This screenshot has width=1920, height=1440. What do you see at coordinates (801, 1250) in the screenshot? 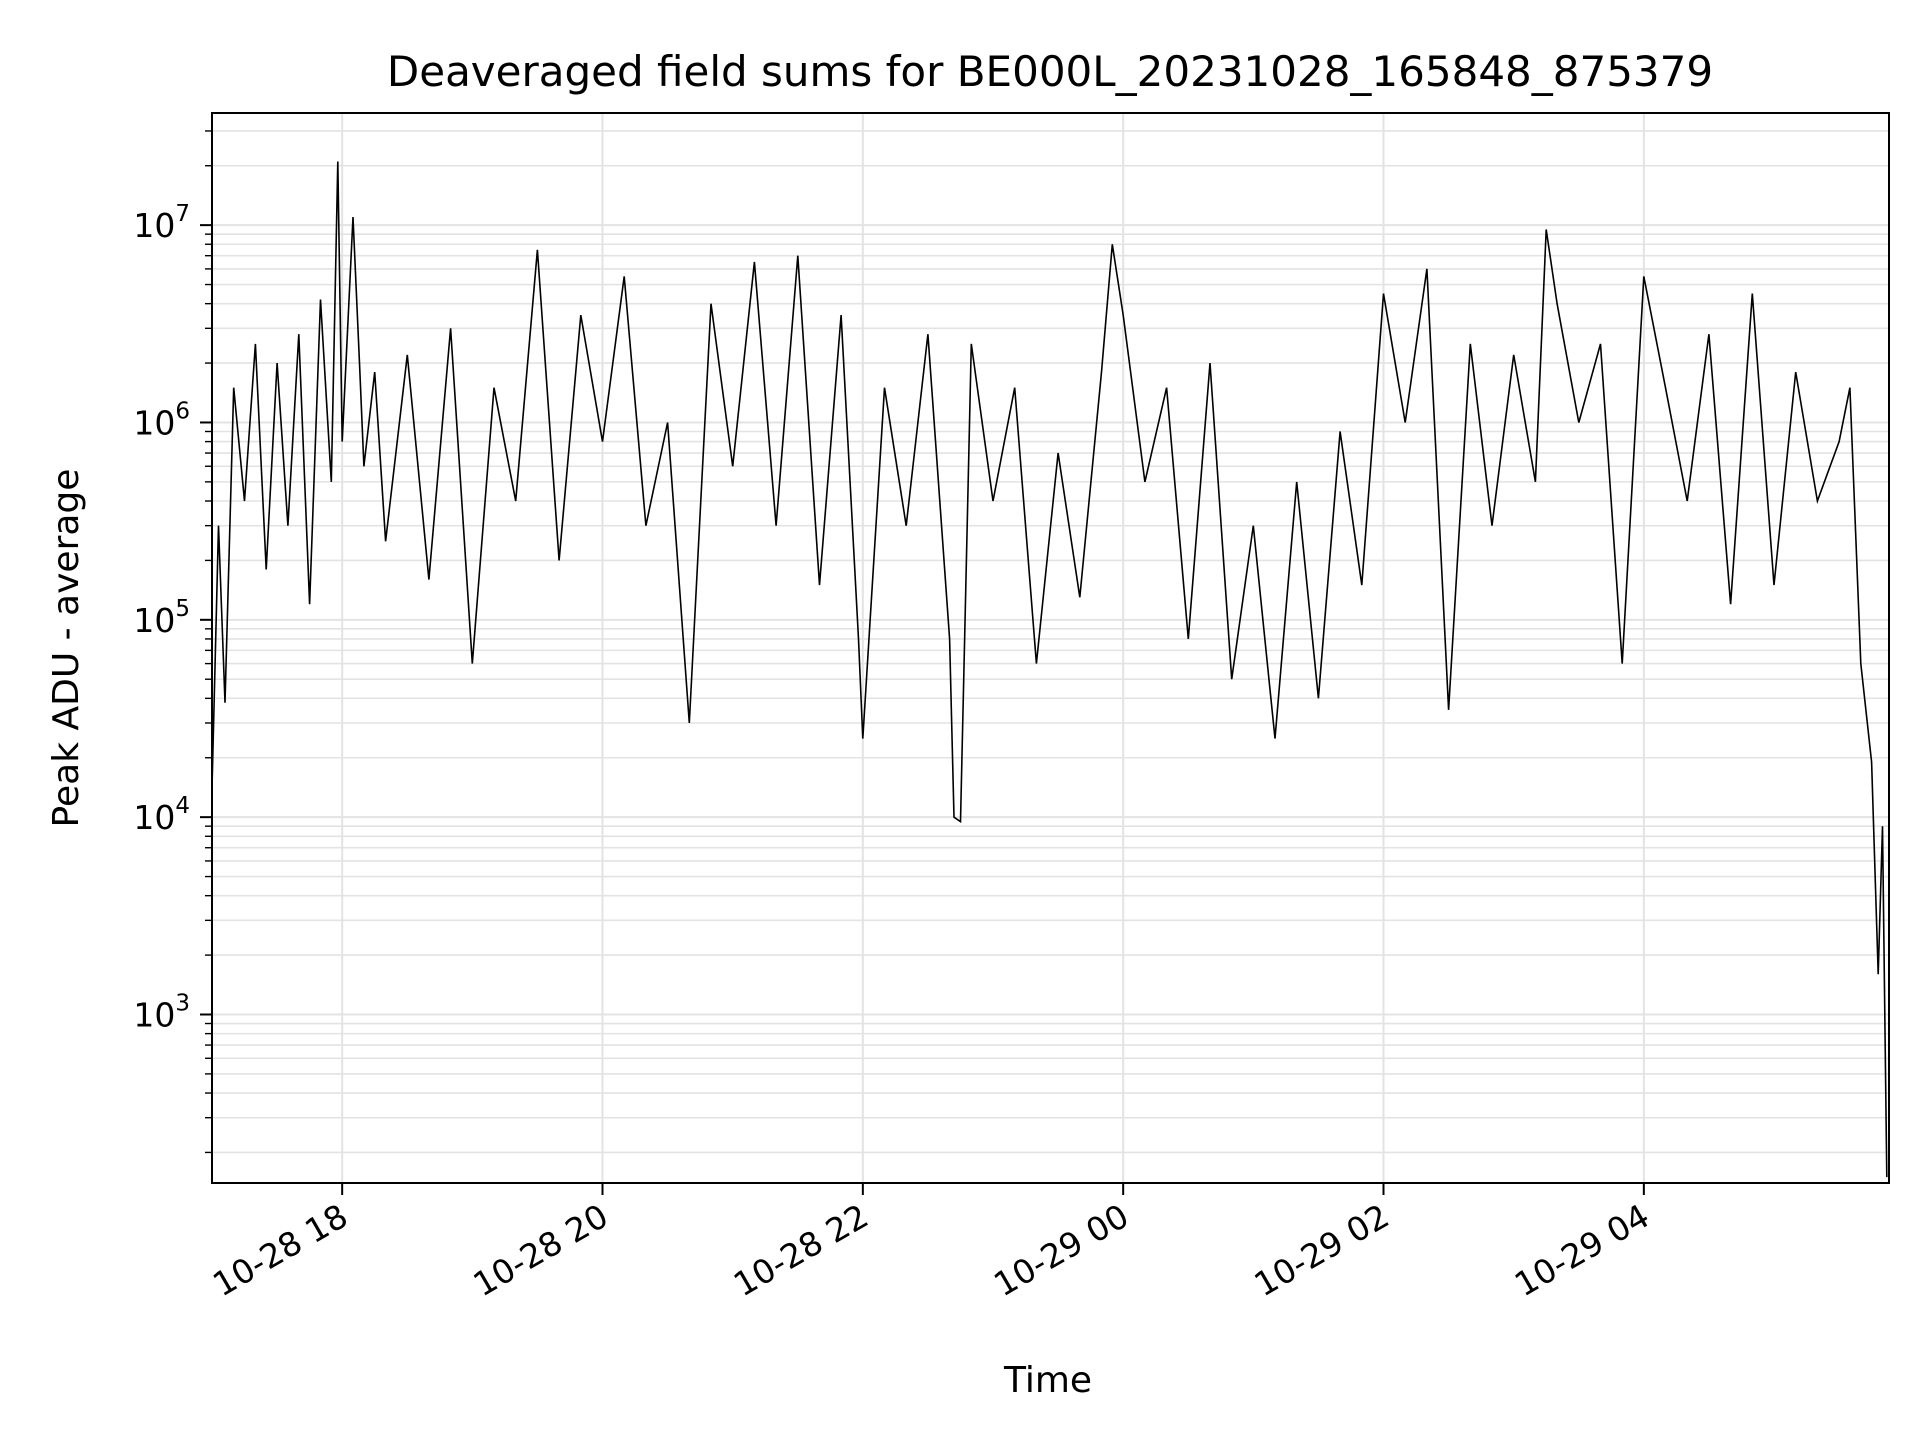
I see `x-tick-label: 10-28 22` at bounding box center [801, 1250].